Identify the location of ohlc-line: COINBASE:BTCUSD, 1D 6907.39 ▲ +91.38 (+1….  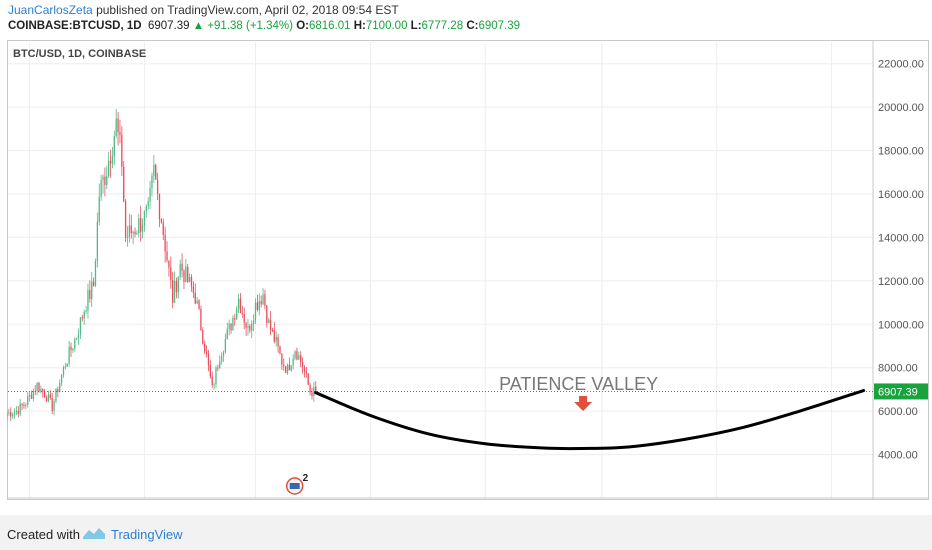
(264, 26).